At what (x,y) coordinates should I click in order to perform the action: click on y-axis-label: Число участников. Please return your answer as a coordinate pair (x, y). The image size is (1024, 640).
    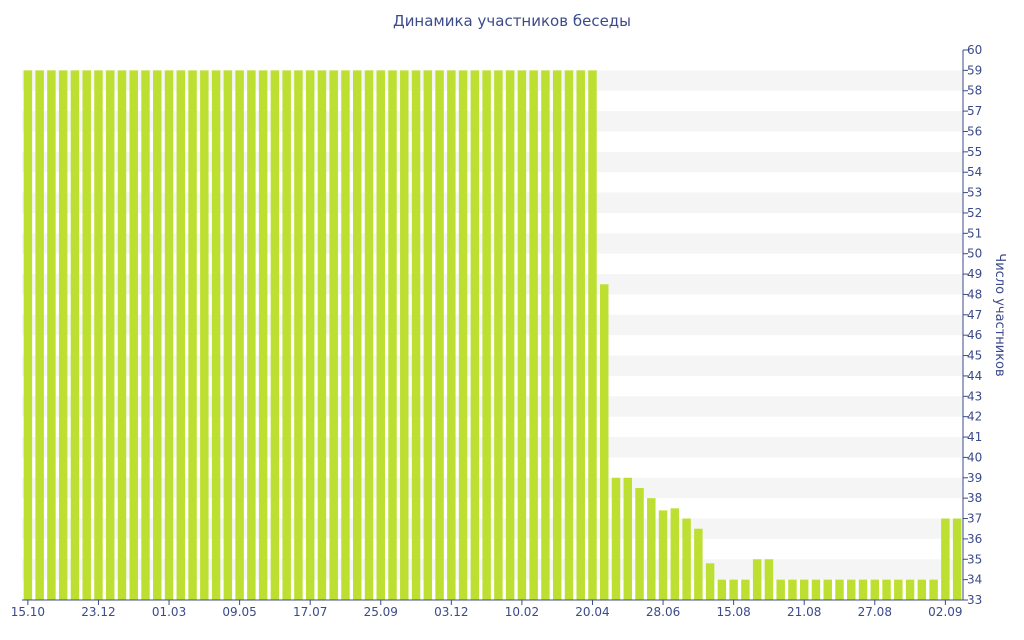
    Looking at the image, I should click on (999, 314).